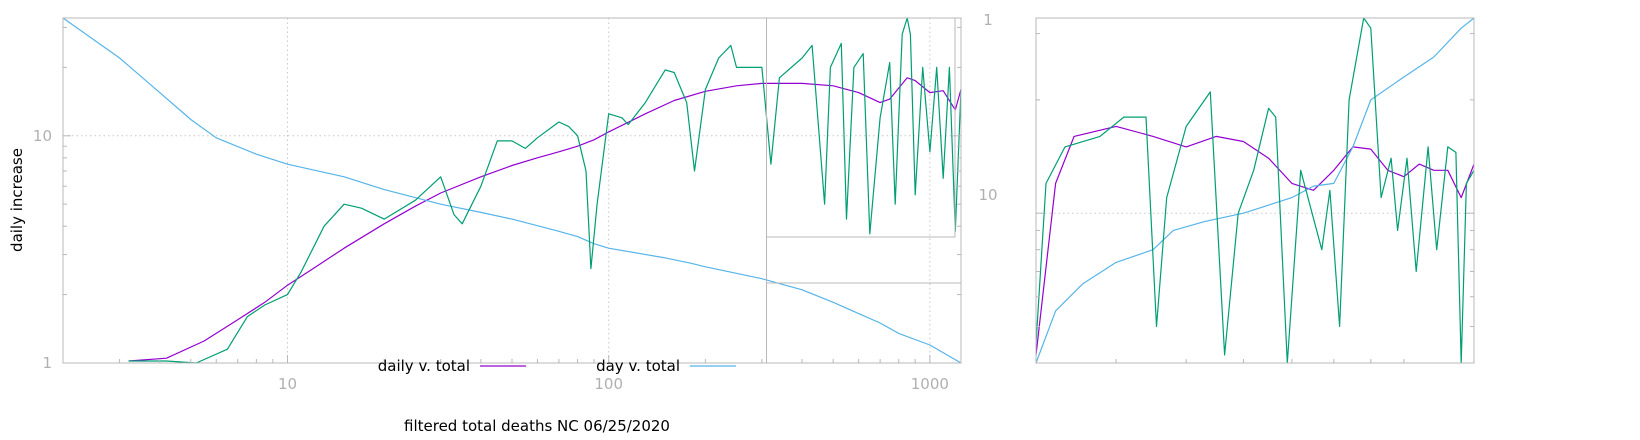 Image resolution: width=1640 pixels, height=440 pixels. I want to click on x-axis-title: filtered total deaths NC 06/25/2020, so click(537, 426).